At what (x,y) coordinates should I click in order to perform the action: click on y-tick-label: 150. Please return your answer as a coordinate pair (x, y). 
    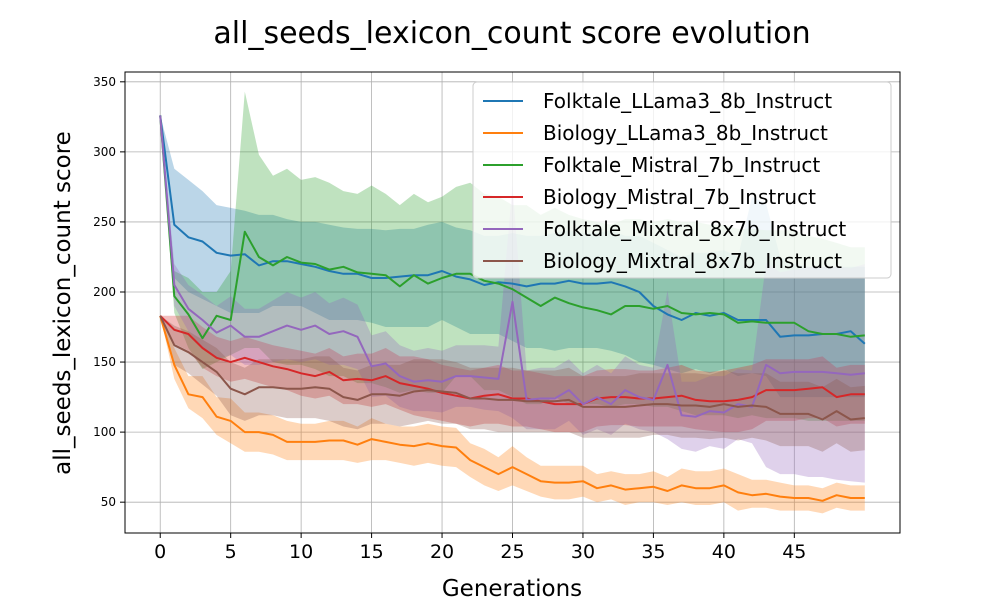
    Looking at the image, I should click on (104, 362).